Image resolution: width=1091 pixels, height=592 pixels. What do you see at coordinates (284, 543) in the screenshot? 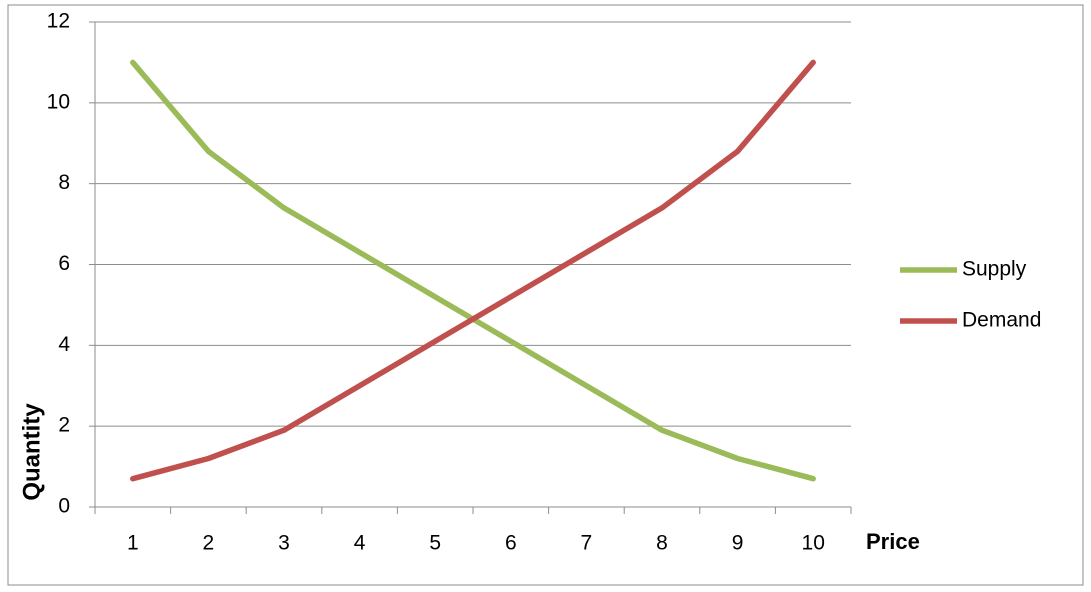
I see `x-tick-label: 3` at bounding box center [284, 543].